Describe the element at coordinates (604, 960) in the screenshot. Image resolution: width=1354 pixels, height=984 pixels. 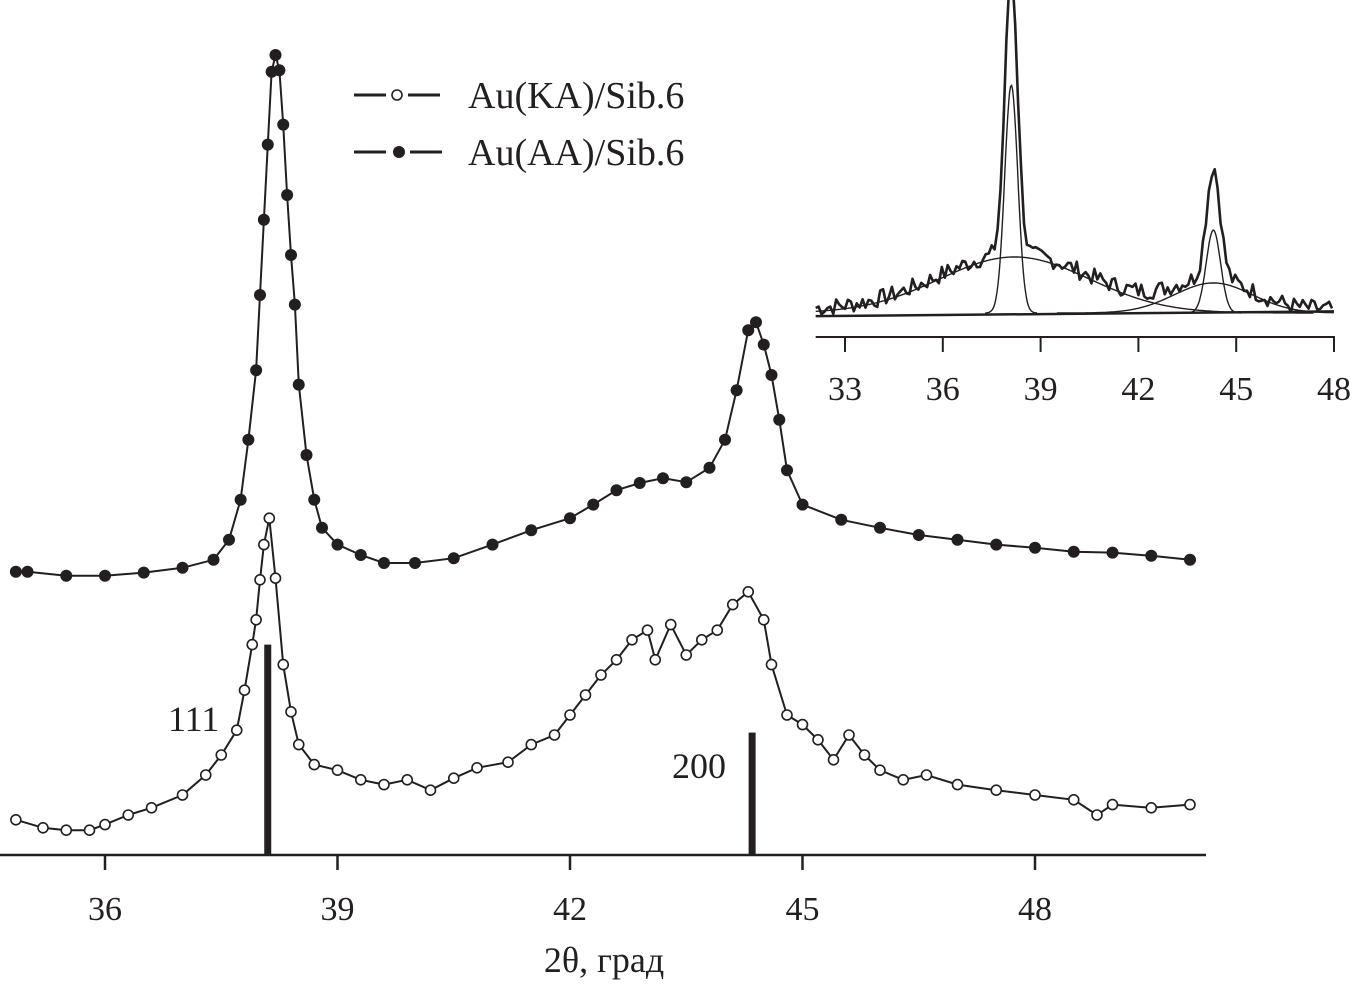
I see `x-axis-title: 2θ, град` at that location.